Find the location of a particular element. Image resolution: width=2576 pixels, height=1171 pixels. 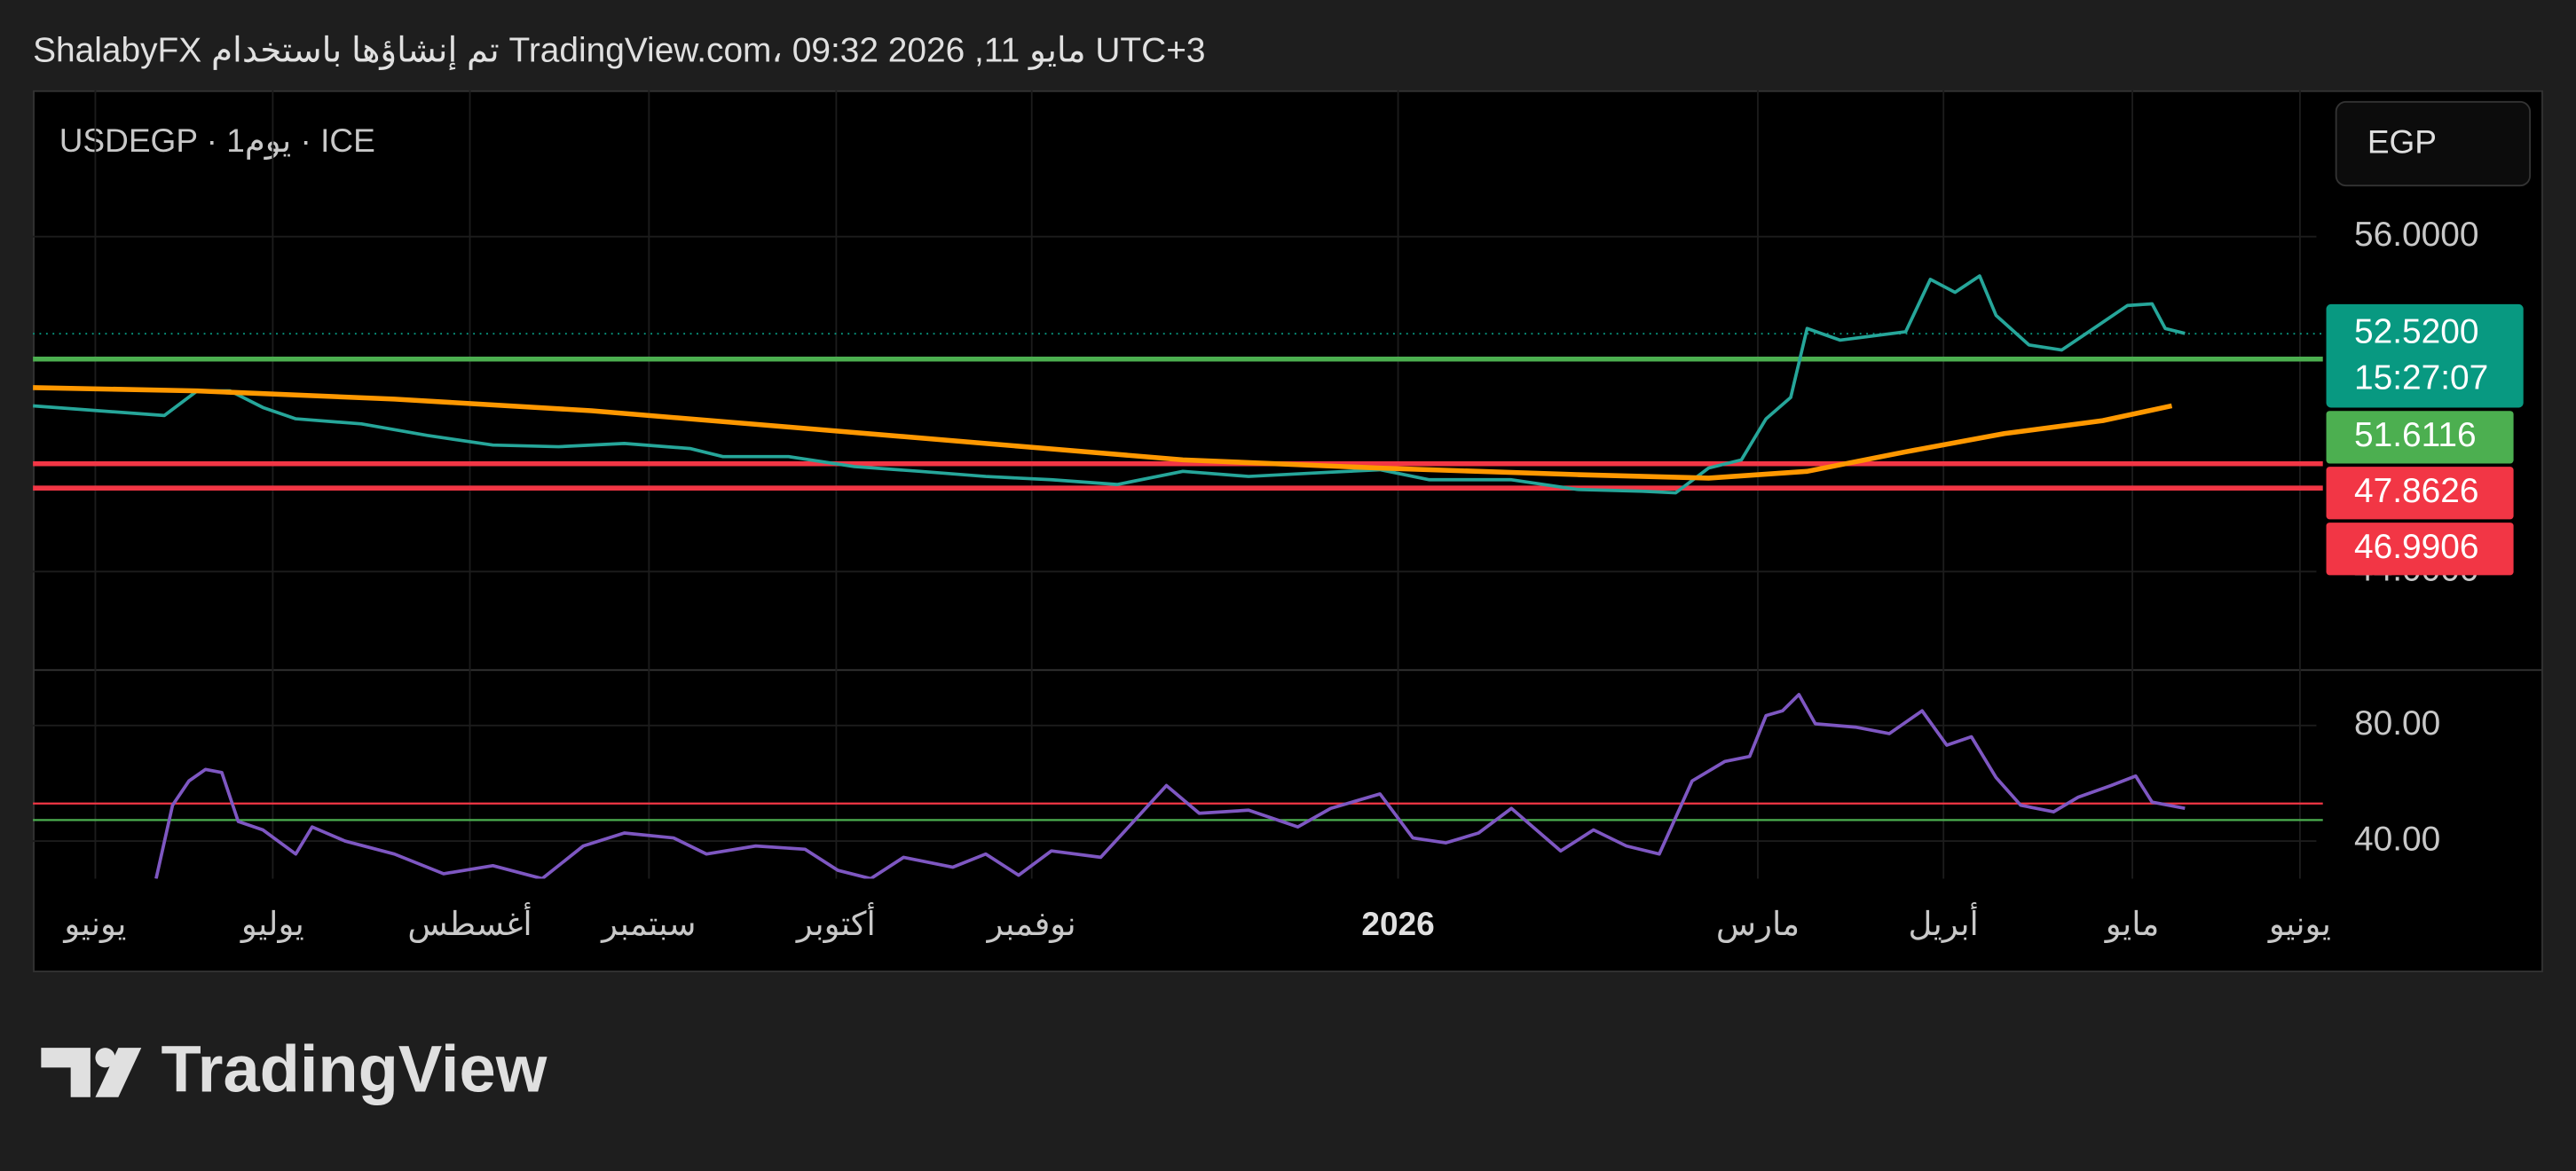

logo: TradingView is located at coordinates (294, 1068).